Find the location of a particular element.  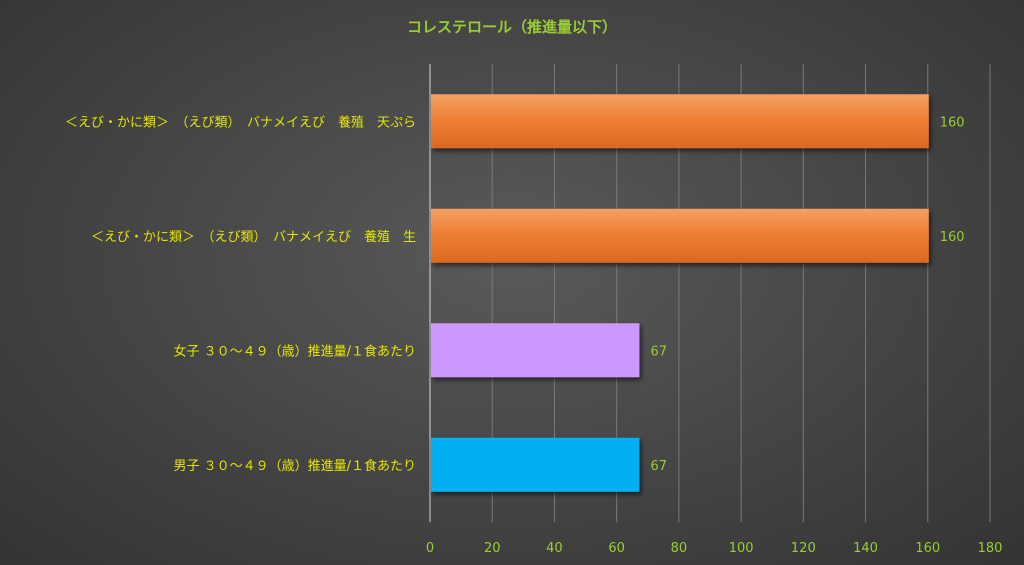

x-tick-label: 140 is located at coordinates (865, 548).